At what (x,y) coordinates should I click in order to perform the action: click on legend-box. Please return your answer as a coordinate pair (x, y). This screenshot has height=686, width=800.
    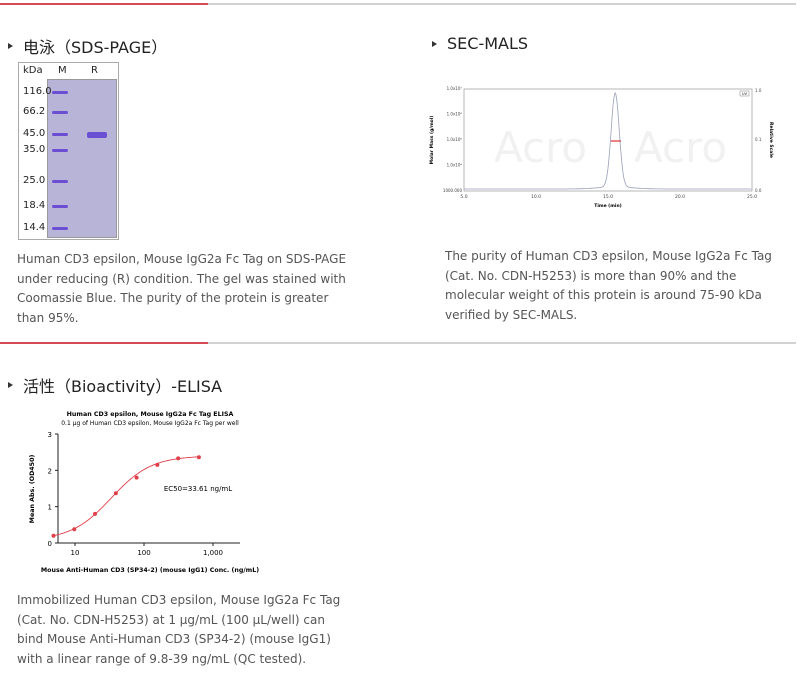
    Looking at the image, I should click on (744, 93).